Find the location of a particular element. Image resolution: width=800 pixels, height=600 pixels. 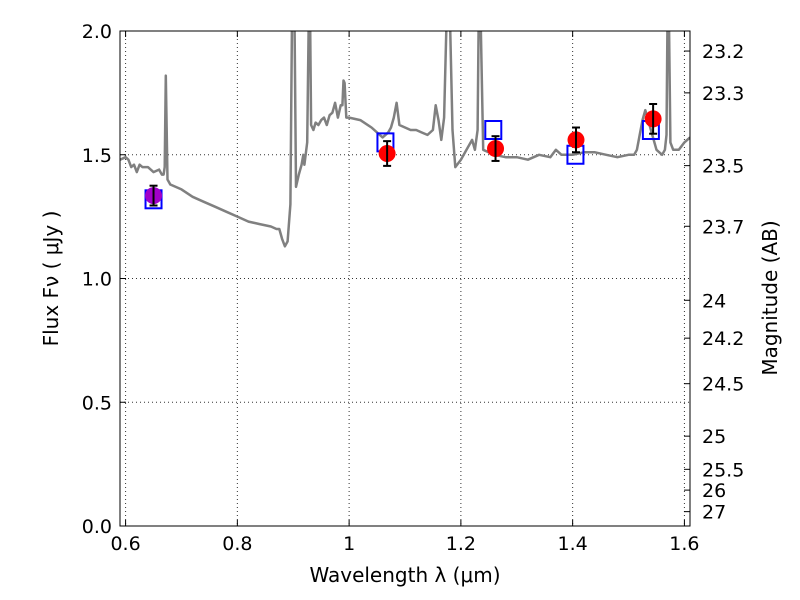

x-tick-label: 0.8 is located at coordinates (237, 544).